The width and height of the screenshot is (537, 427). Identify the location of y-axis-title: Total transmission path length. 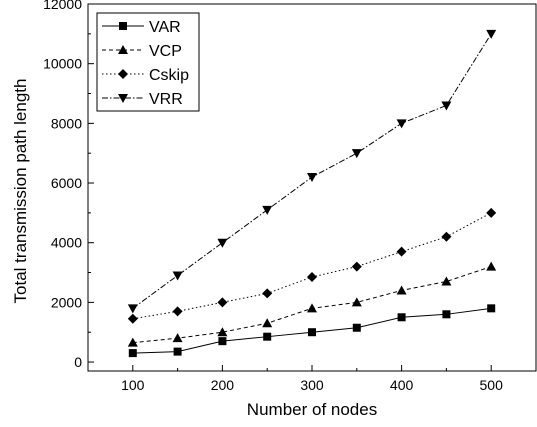
(20, 191).